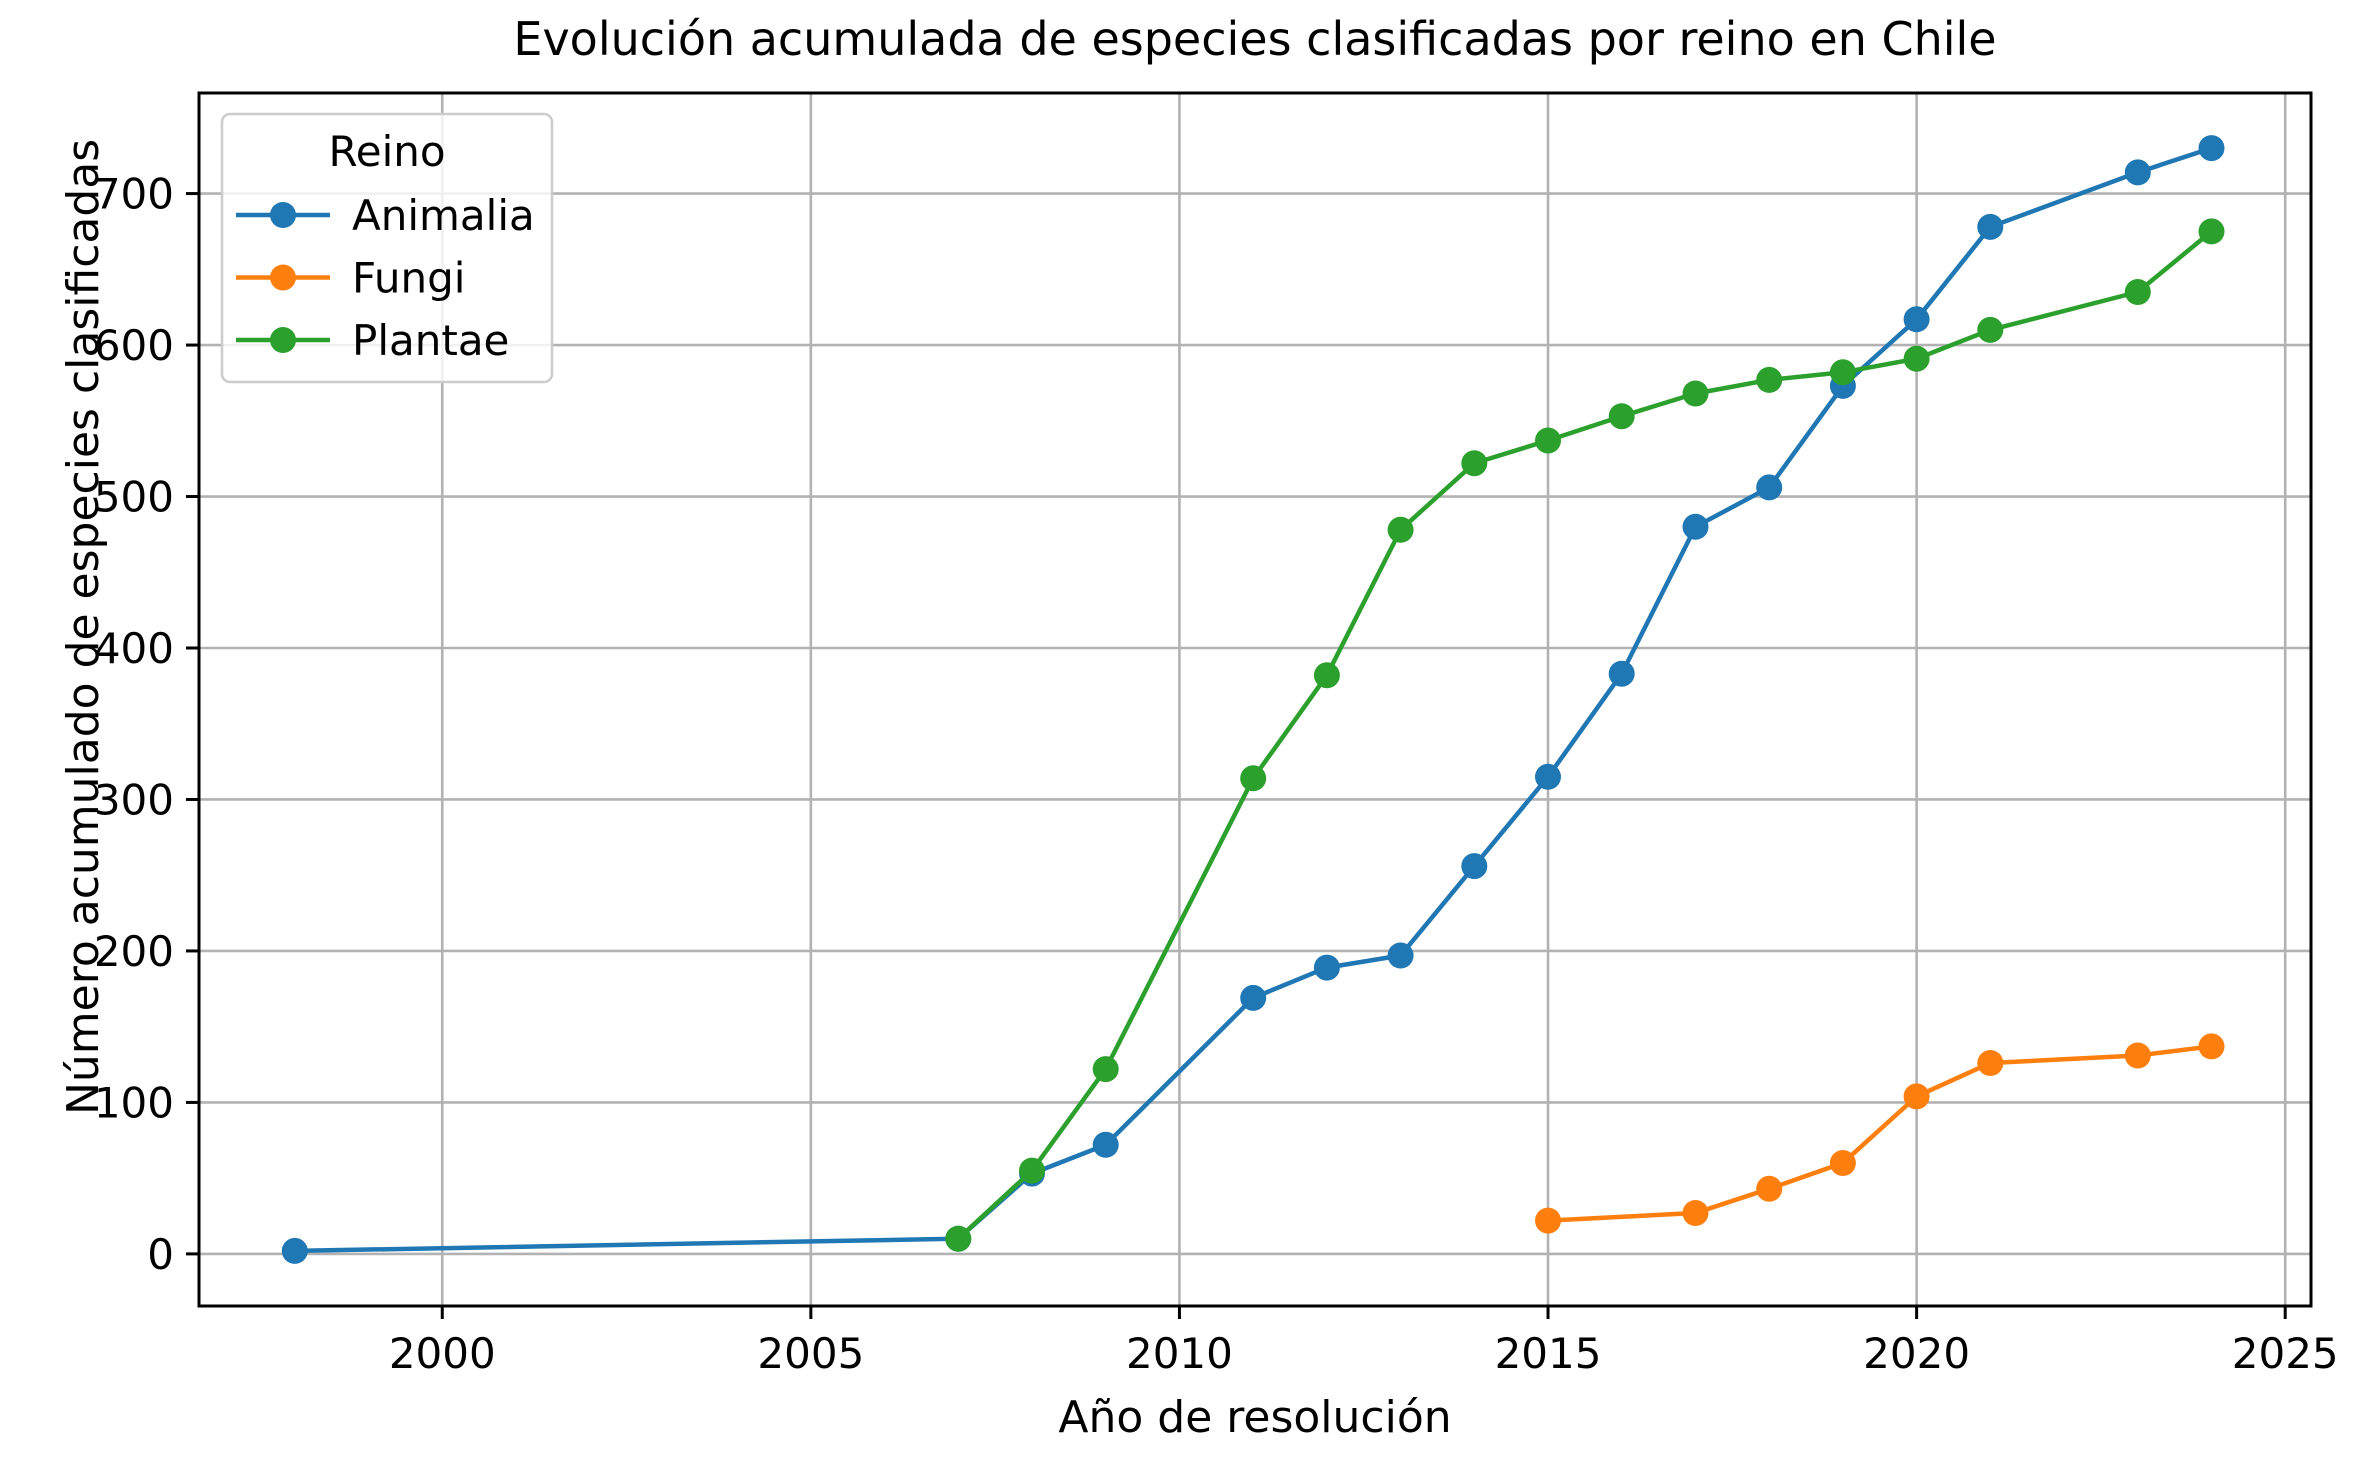 The width and height of the screenshot is (2368, 1470). I want to click on legend-marker-plantae, so click(283, 340).